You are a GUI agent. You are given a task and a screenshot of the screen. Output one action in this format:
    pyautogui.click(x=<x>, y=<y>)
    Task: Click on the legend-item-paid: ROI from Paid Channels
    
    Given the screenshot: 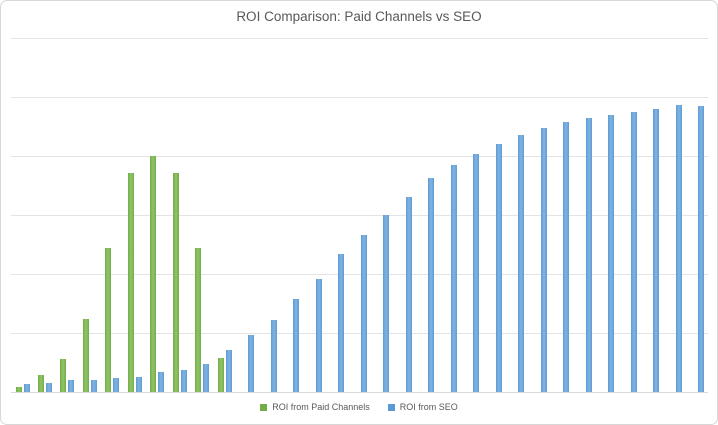 What is the action you would take?
    pyautogui.click(x=315, y=407)
    